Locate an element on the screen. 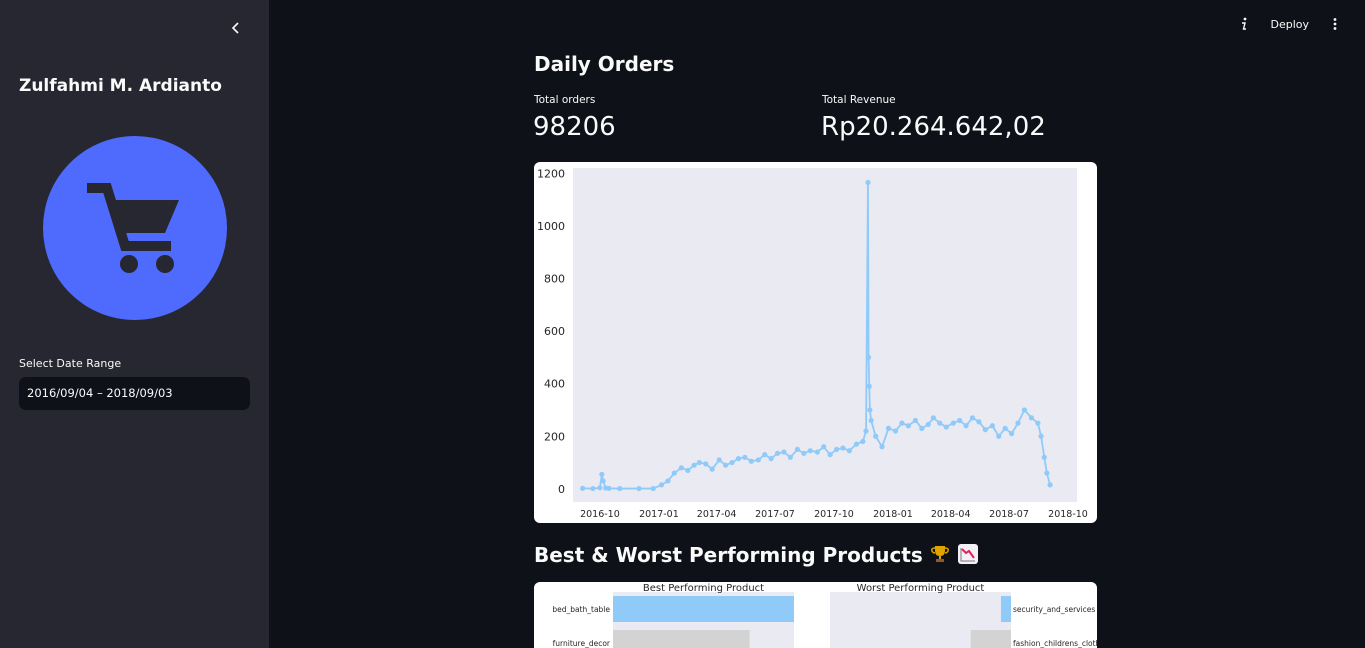 The image size is (1365, 648). y-tick-label: 400 is located at coordinates (554, 384).